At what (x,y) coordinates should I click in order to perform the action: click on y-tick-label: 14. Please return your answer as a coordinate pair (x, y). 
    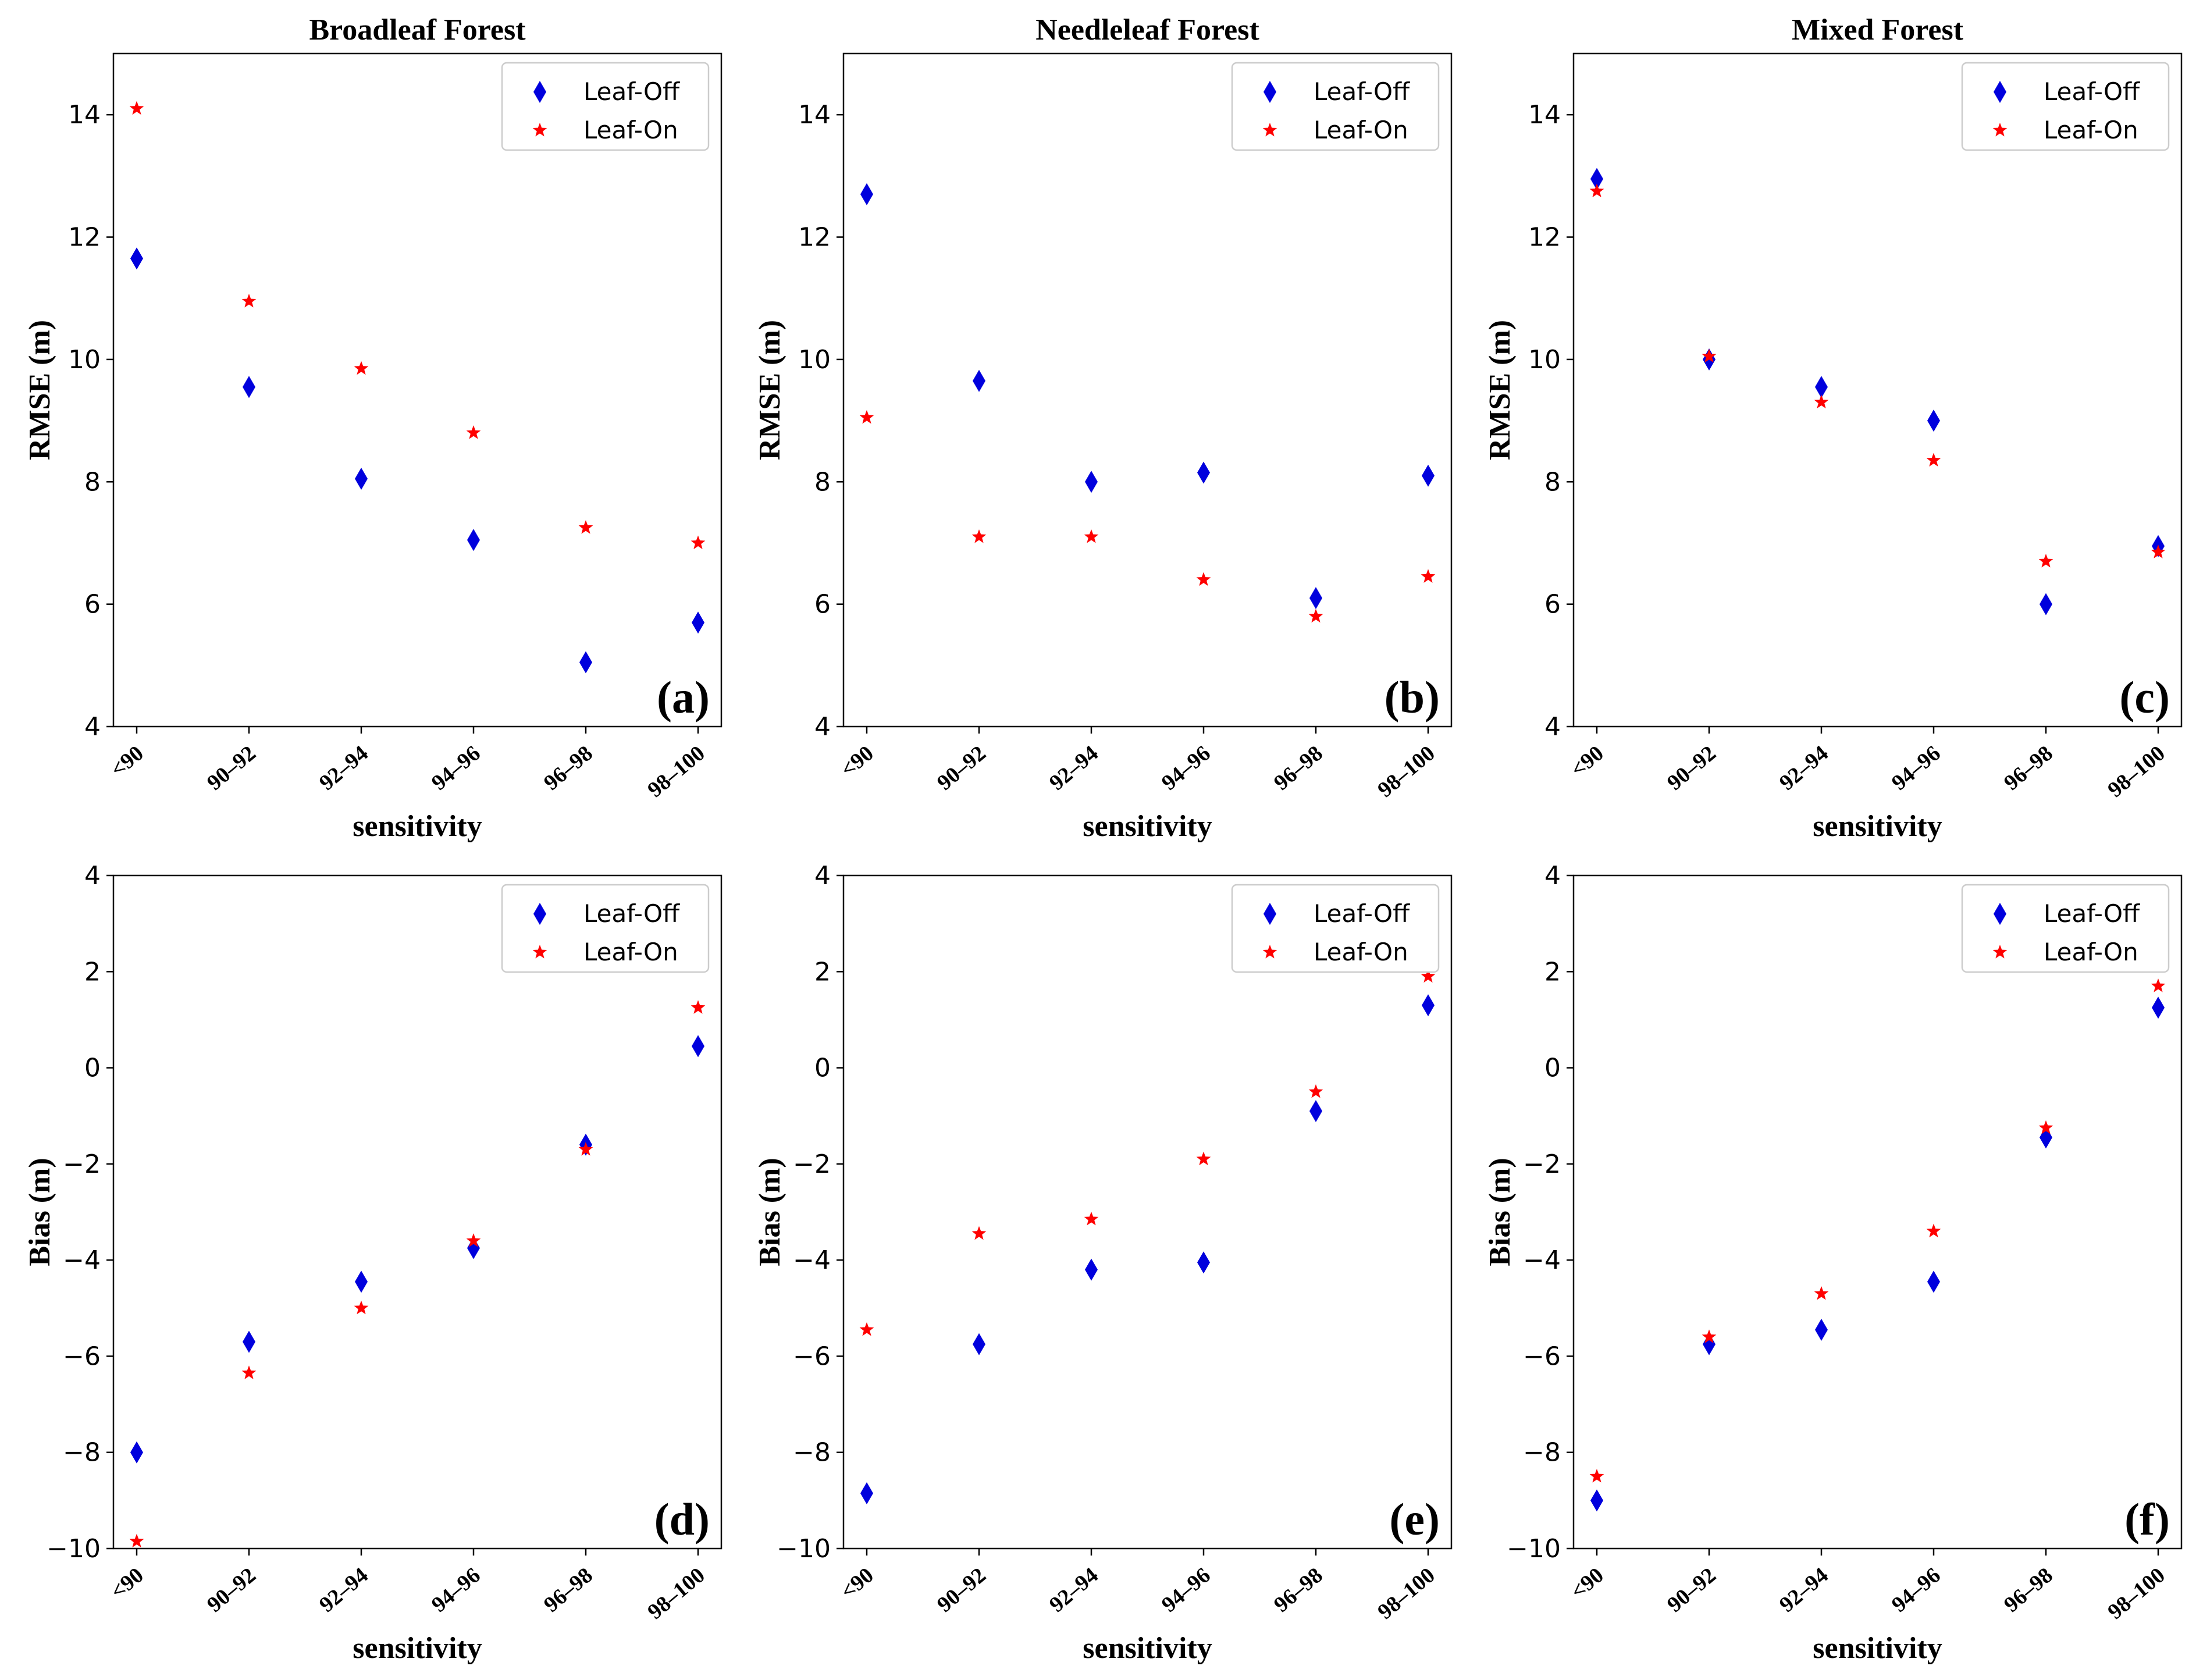
    Looking at the image, I should click on (1544, 115).